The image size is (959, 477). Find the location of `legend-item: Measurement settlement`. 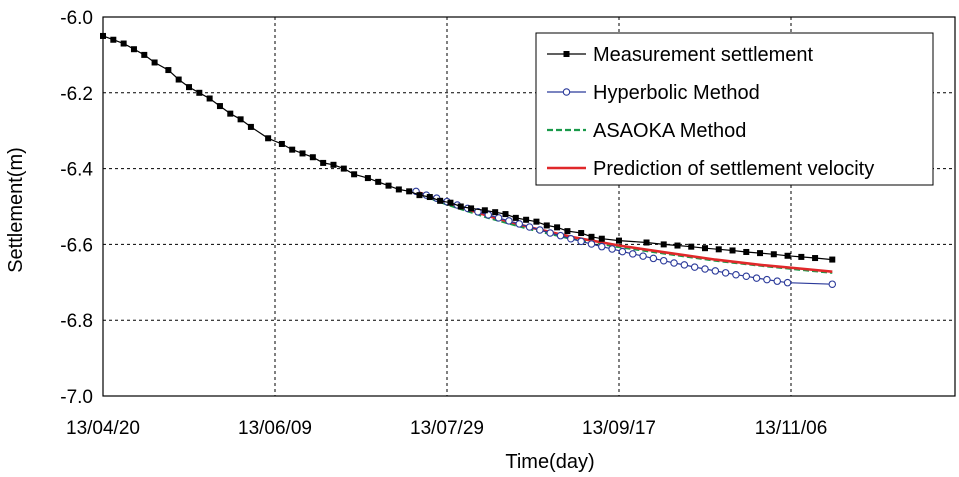

legend-item: Measurement settlement is located at coordinates (680, 55).